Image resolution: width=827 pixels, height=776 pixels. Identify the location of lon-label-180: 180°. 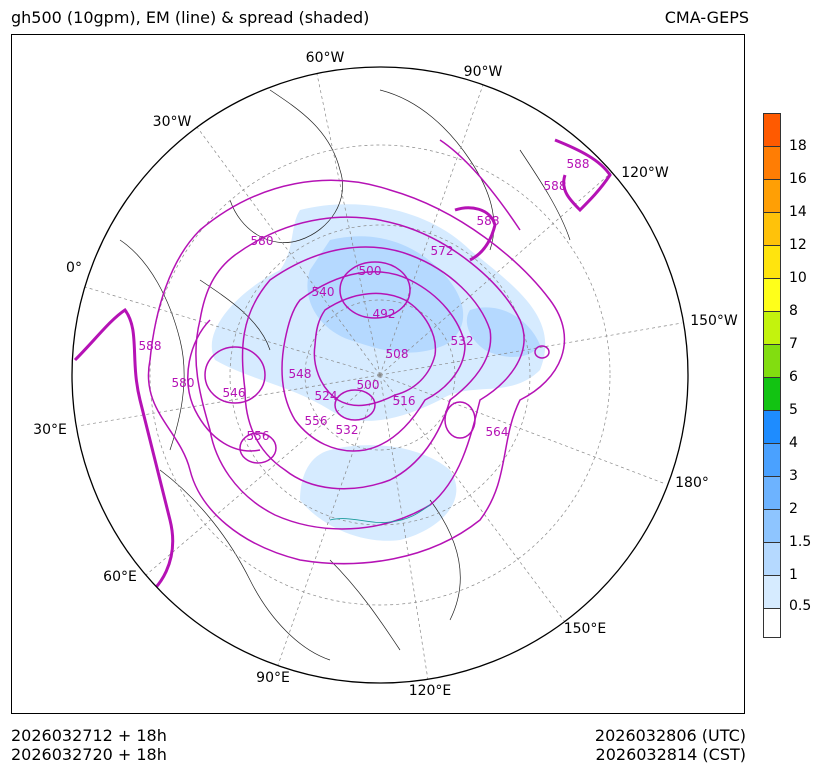
(692, 483).